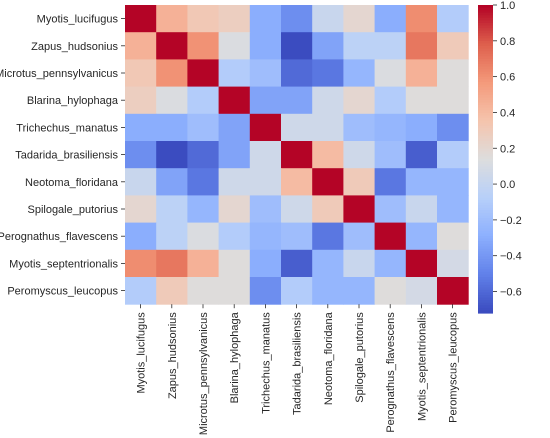 This screenshot has width=550, height=438. Describe the element at coordinates (63, 264) in the screenshot. I see `y-tick-label-myotis-septentrionalis: Myotis_septentrionalis` at that location.